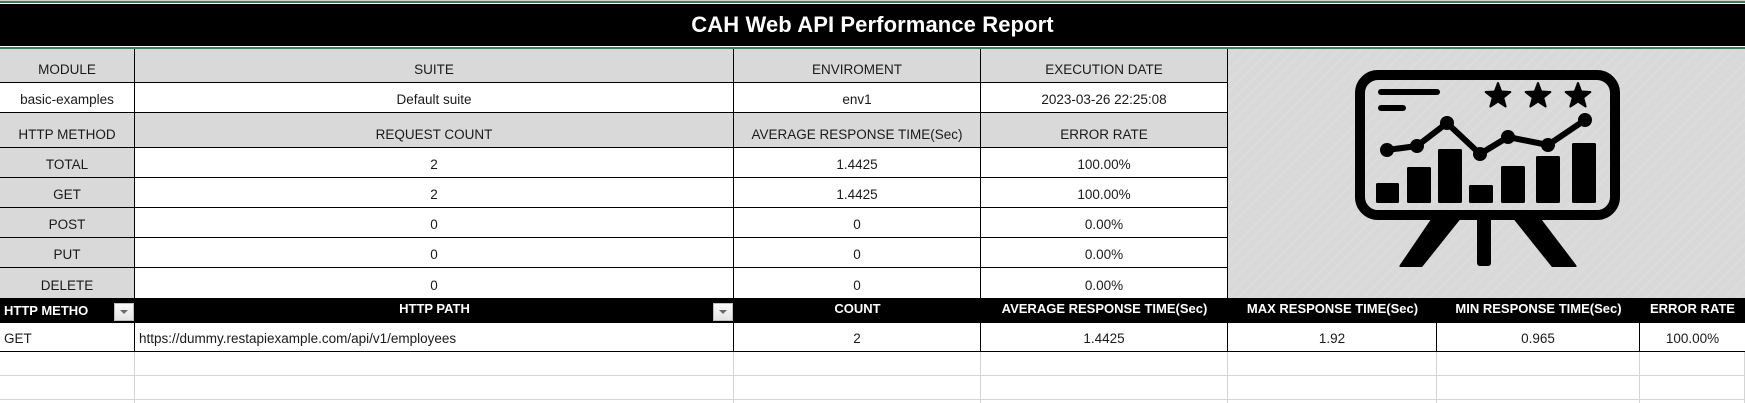 The width and height of the screenshot is (1745, 403). What do you see at coordinates (434, 98) in the screenshot?
I see `value-suite: Default suite` at bounding box center [434, 98].